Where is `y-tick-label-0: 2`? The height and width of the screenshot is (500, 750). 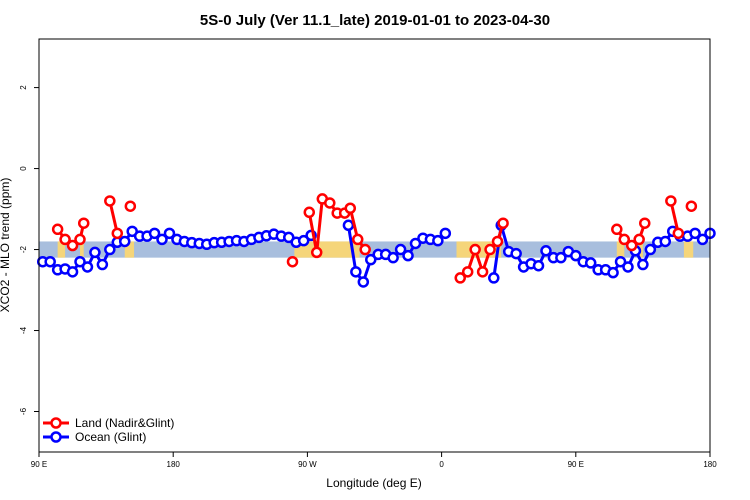 y-tick-label-0: 2 is located at coordinates (23, 87).